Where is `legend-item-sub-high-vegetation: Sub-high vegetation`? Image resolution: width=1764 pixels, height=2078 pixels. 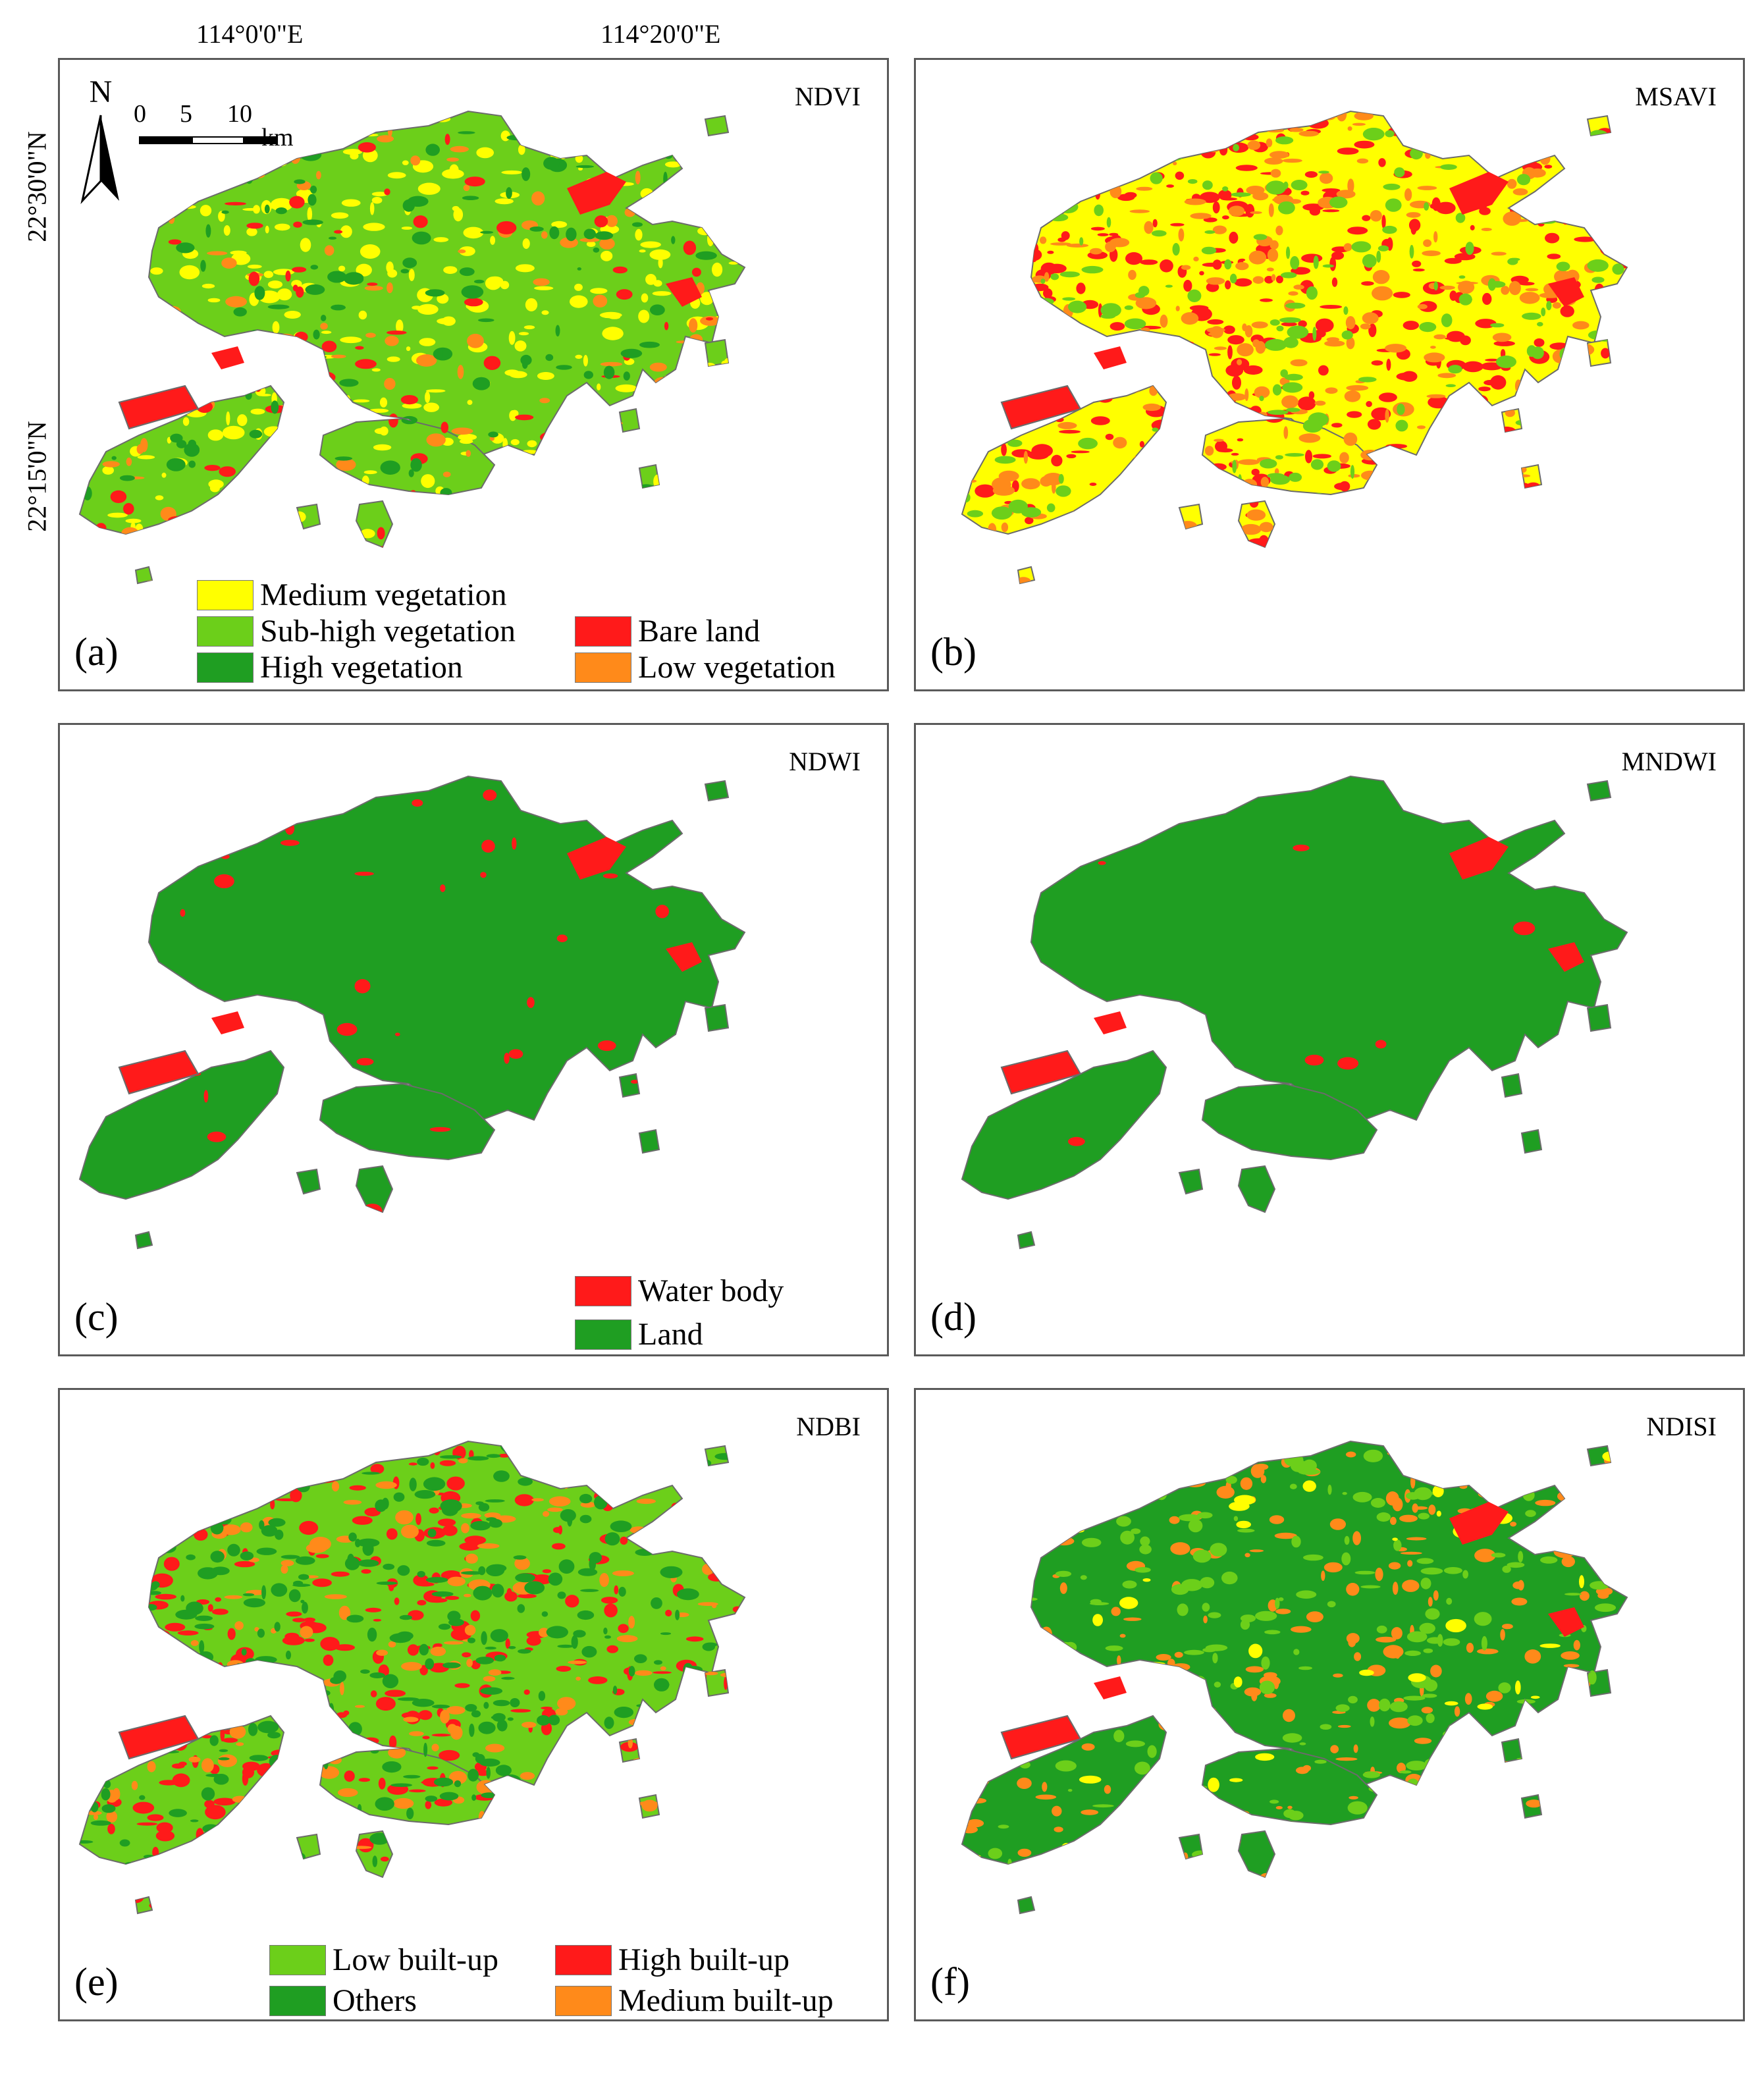 legend-item-sub-high-vegetation: Sub-high vegetation is located at coordinates (356, 631).